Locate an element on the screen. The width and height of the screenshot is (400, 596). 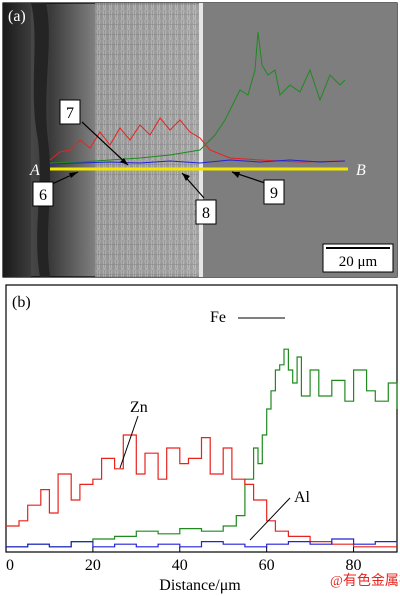
series-label-al-text: Al is located at coordinates (302, 497).